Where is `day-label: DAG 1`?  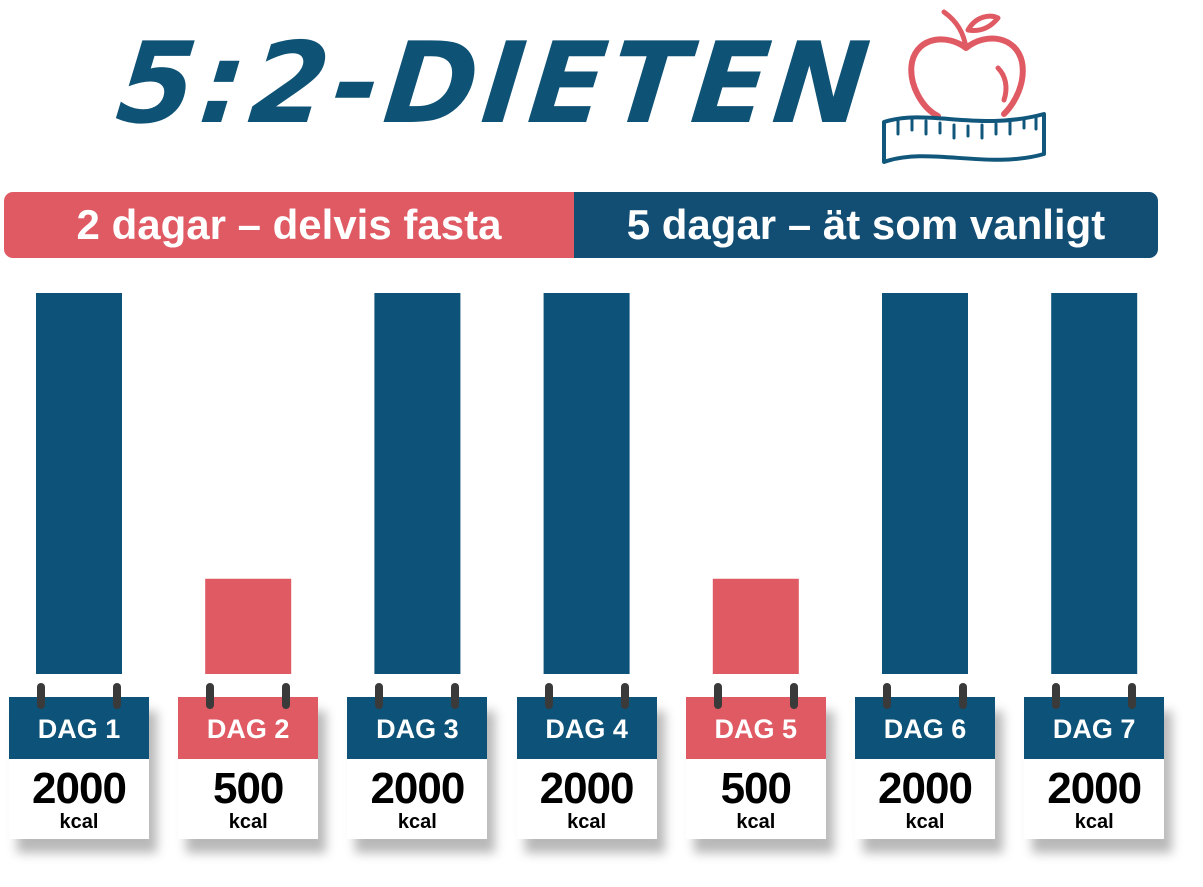 day-label: DAG 1 is located at coordinates (79, 728).